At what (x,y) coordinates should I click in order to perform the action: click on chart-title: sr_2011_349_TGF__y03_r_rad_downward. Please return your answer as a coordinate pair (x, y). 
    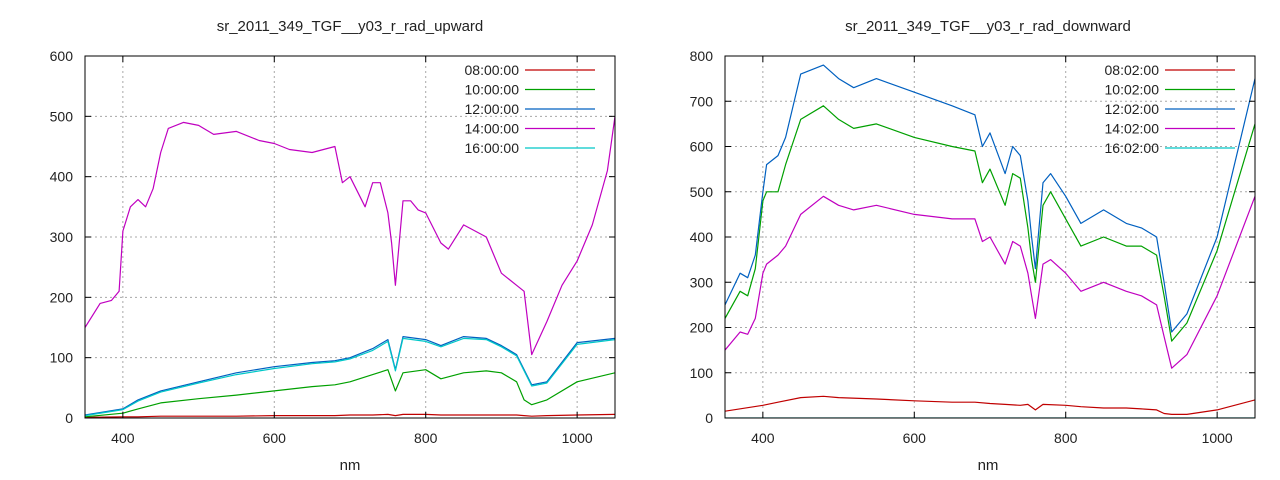
    Looking at the image, I should click on (988, 26).